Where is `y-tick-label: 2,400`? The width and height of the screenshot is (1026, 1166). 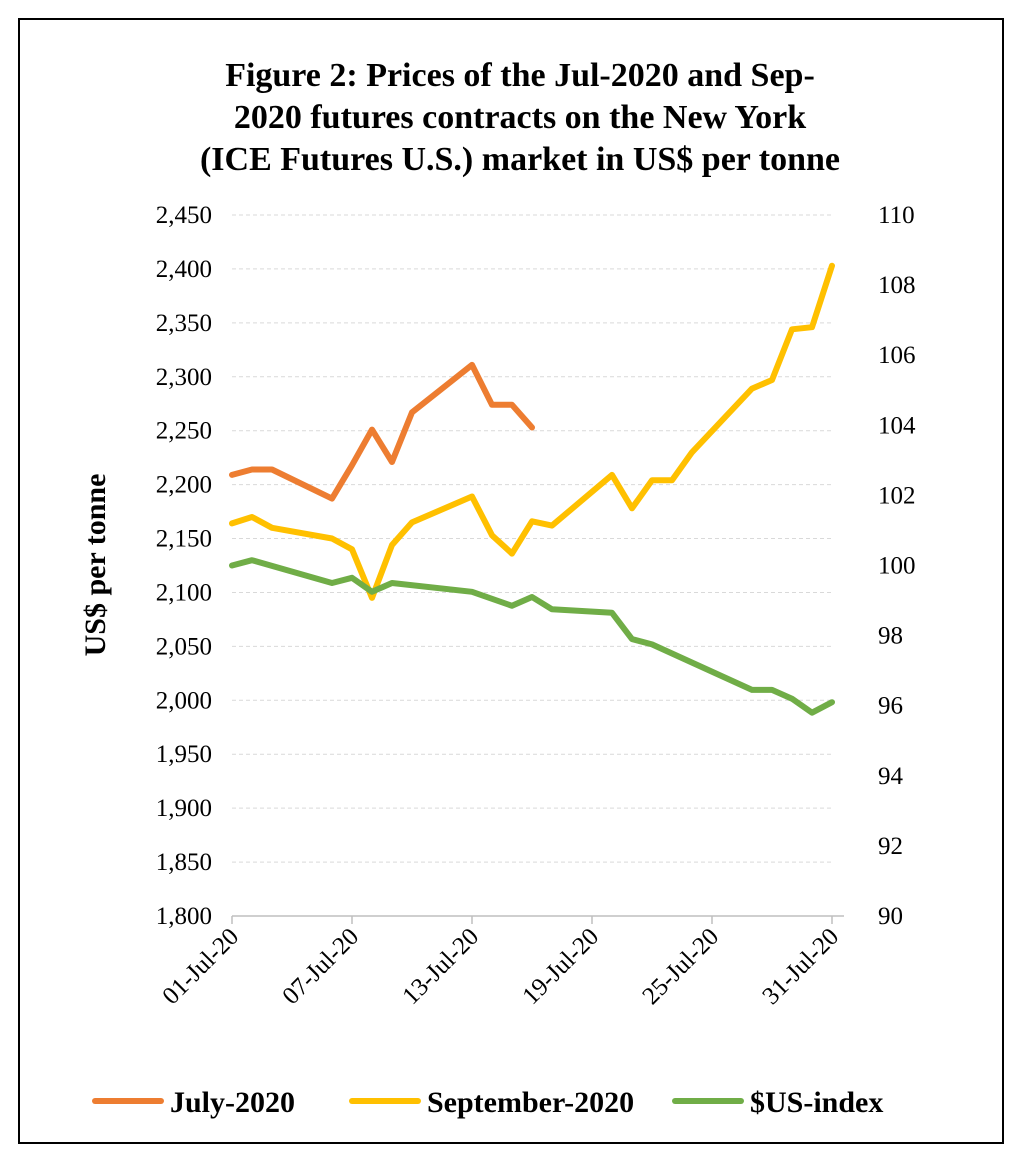
y-tick-label: 2,400 is located at coordinates (184, 269).